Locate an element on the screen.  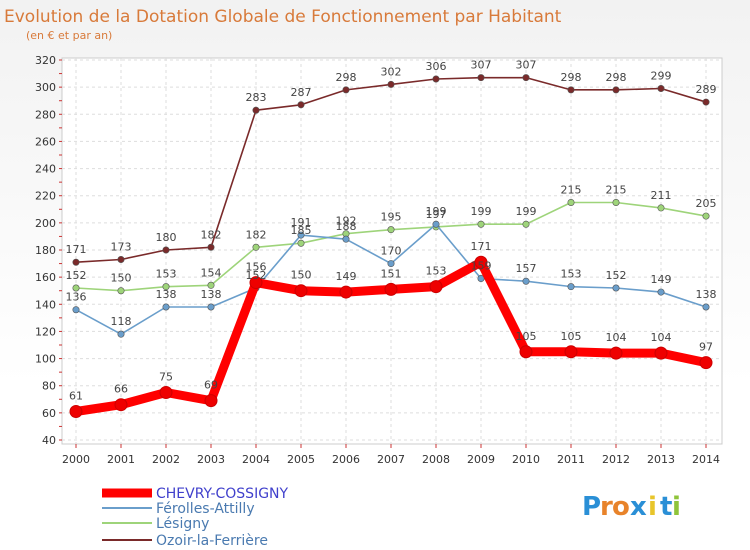
y-tick-label: 60 is located at coordinates (49, 413).